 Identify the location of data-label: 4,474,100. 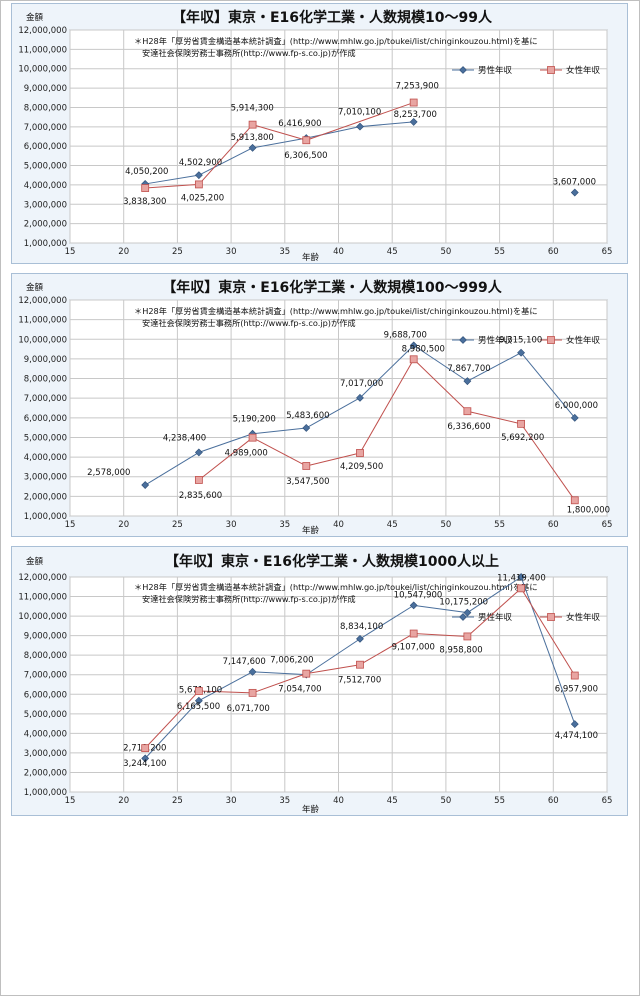
(576, 736).